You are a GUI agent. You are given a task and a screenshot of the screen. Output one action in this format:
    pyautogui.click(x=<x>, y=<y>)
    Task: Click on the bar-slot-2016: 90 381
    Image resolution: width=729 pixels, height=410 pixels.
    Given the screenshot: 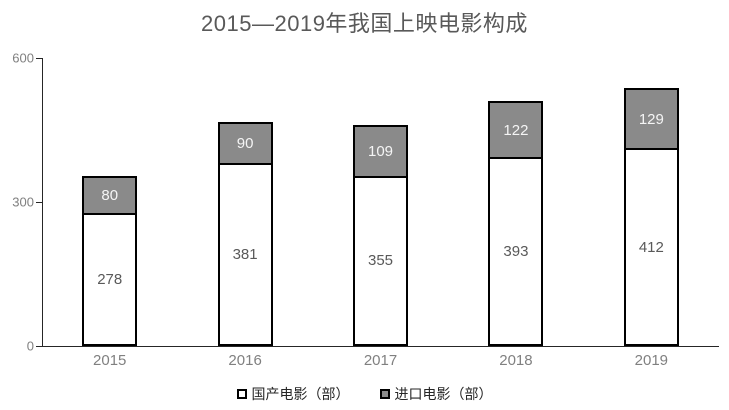 What is the action you would take?
    pyautogui.click(x=244, y=202)
    